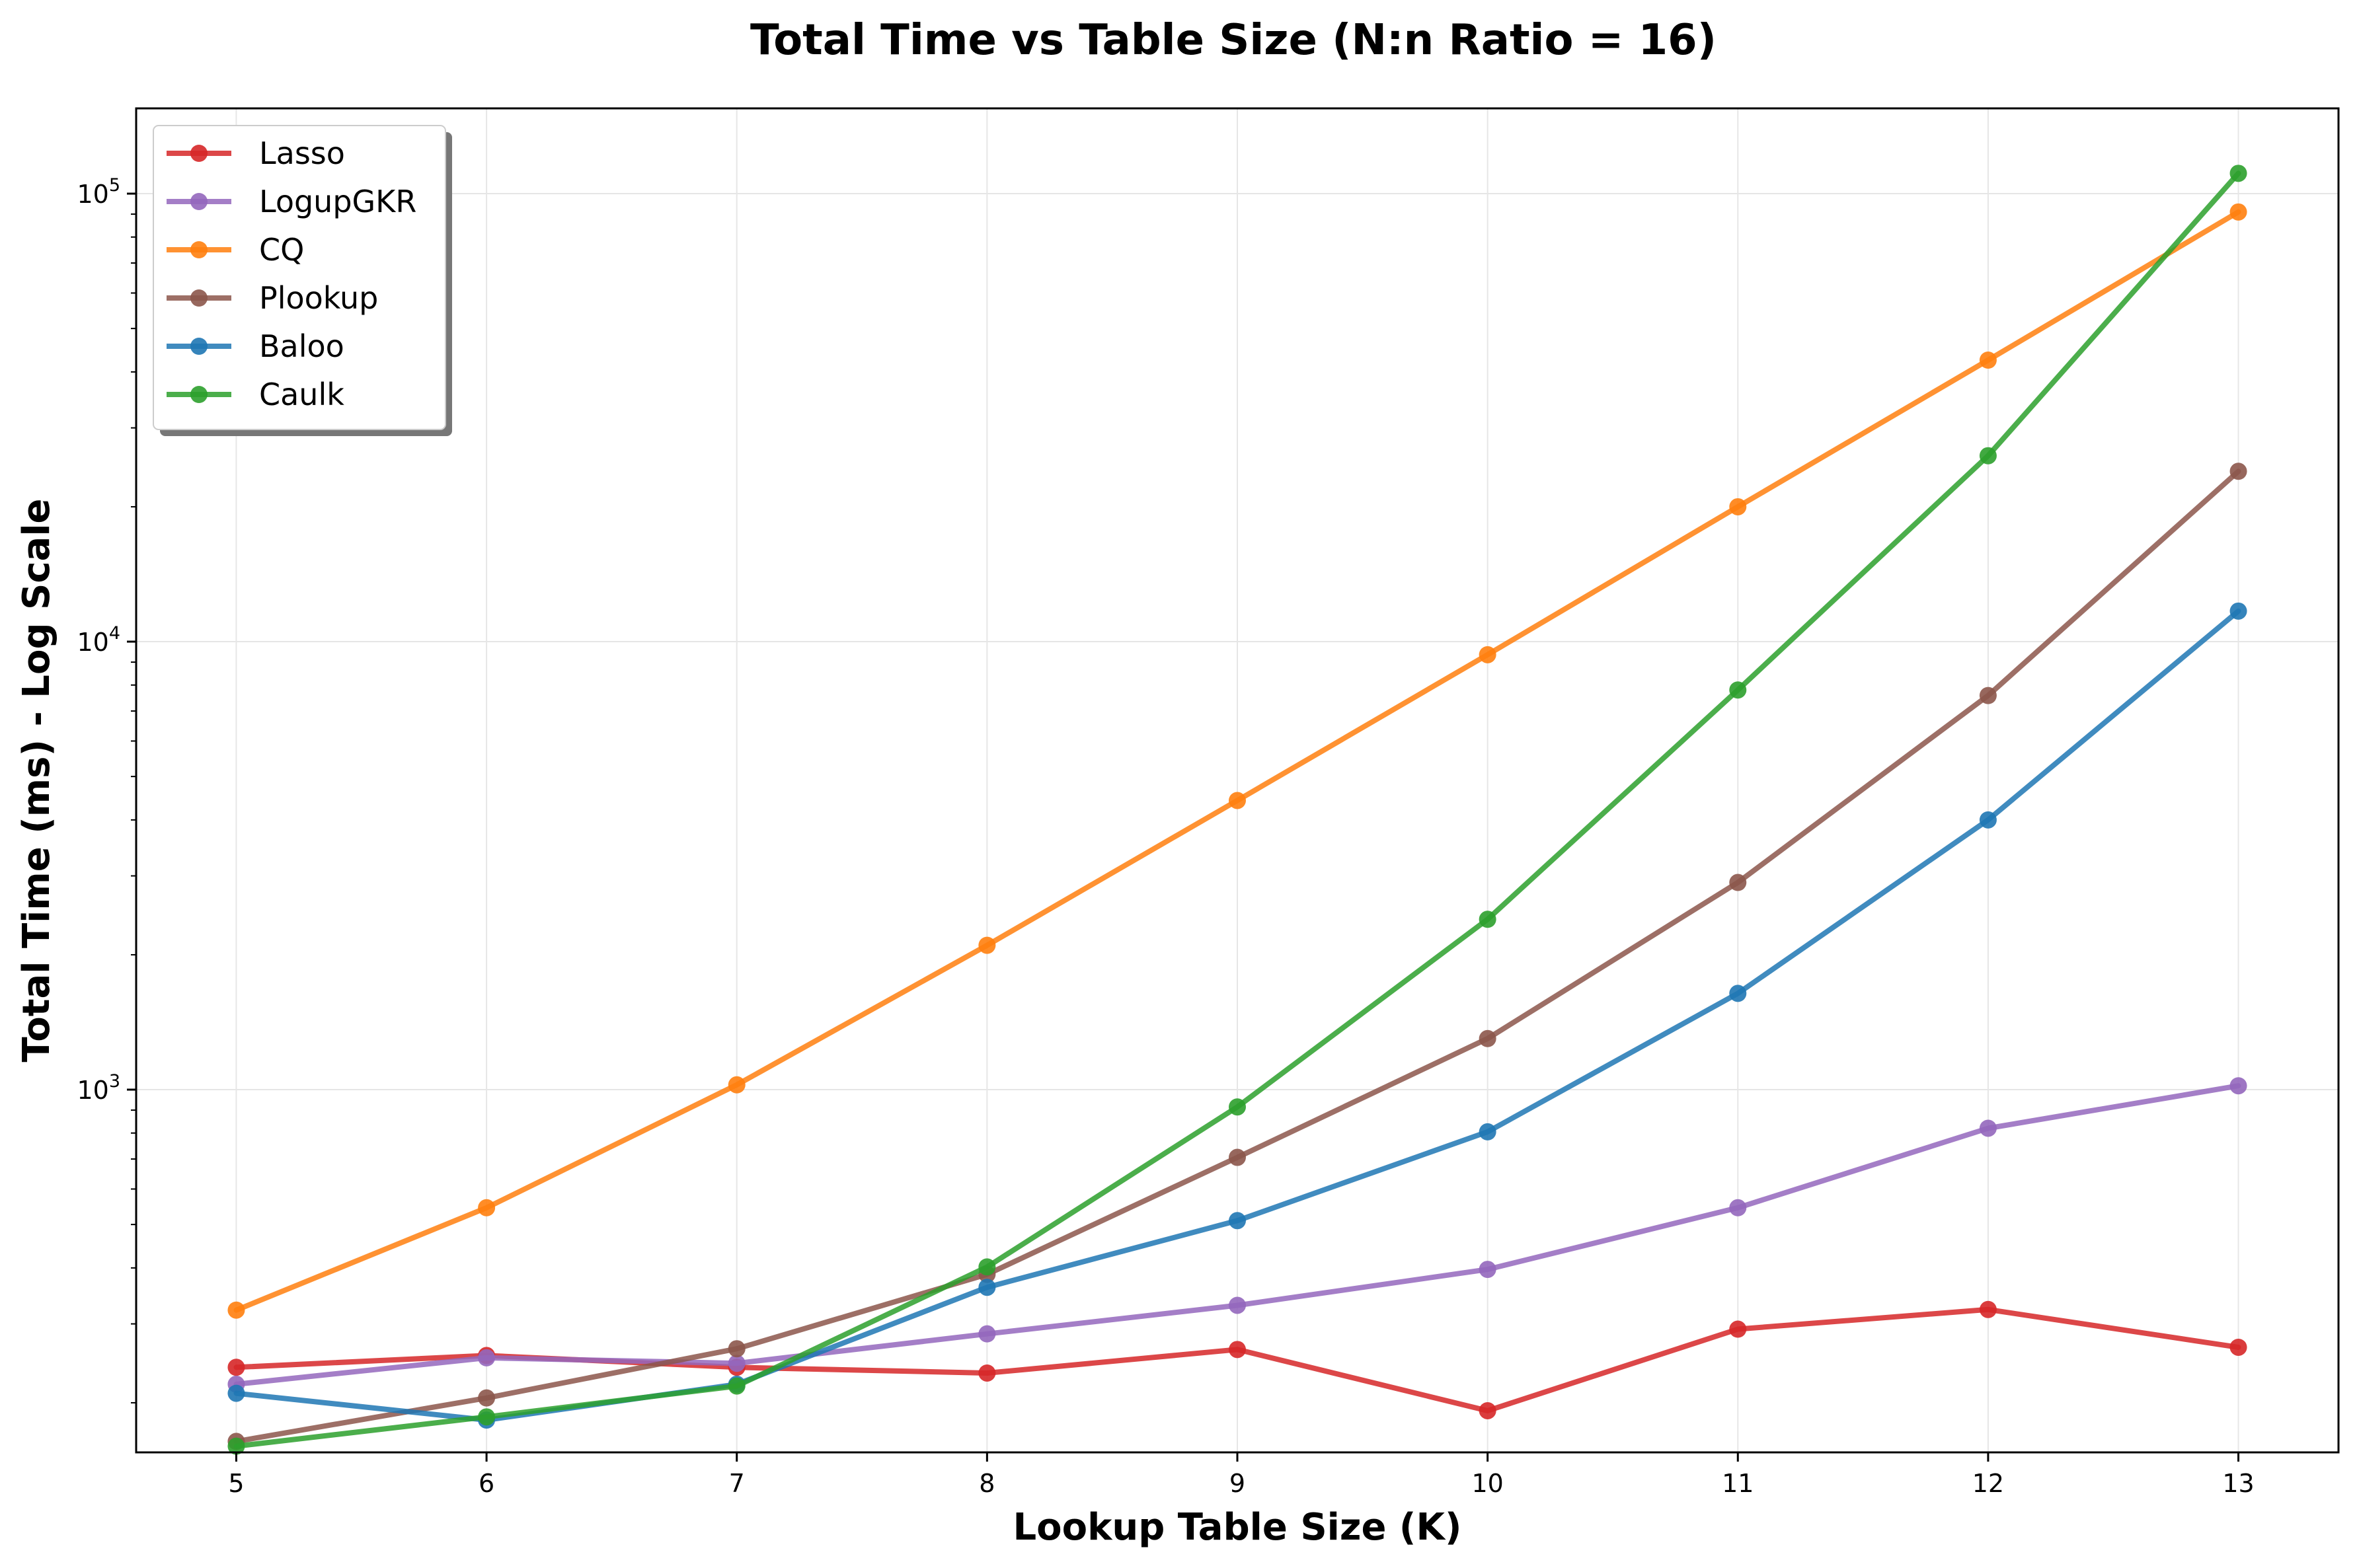  What do you see at coordinates (301, 395) in the screenshot?
I see `legend-label-caulk: Caulk` at bounding box center [301, 395].